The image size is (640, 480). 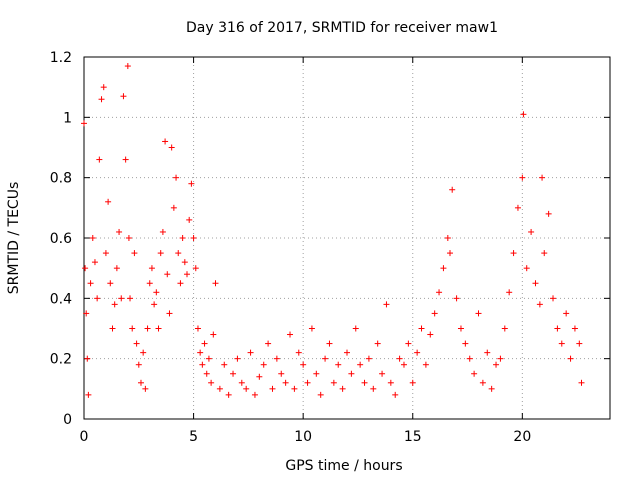 What do you see at coordinates (413, 437) in the screenshot?
I see `x-tick-label: 15` at bounding box center [413, 437].